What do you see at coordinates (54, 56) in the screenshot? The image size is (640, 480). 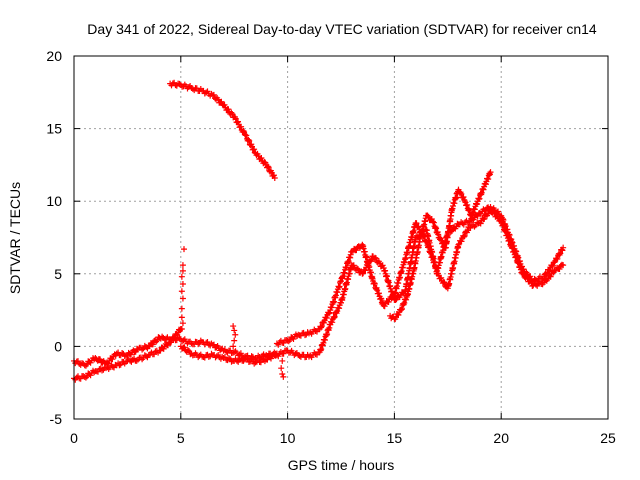 I see `y-tick-label: 20` at bounding box center [54, 56].